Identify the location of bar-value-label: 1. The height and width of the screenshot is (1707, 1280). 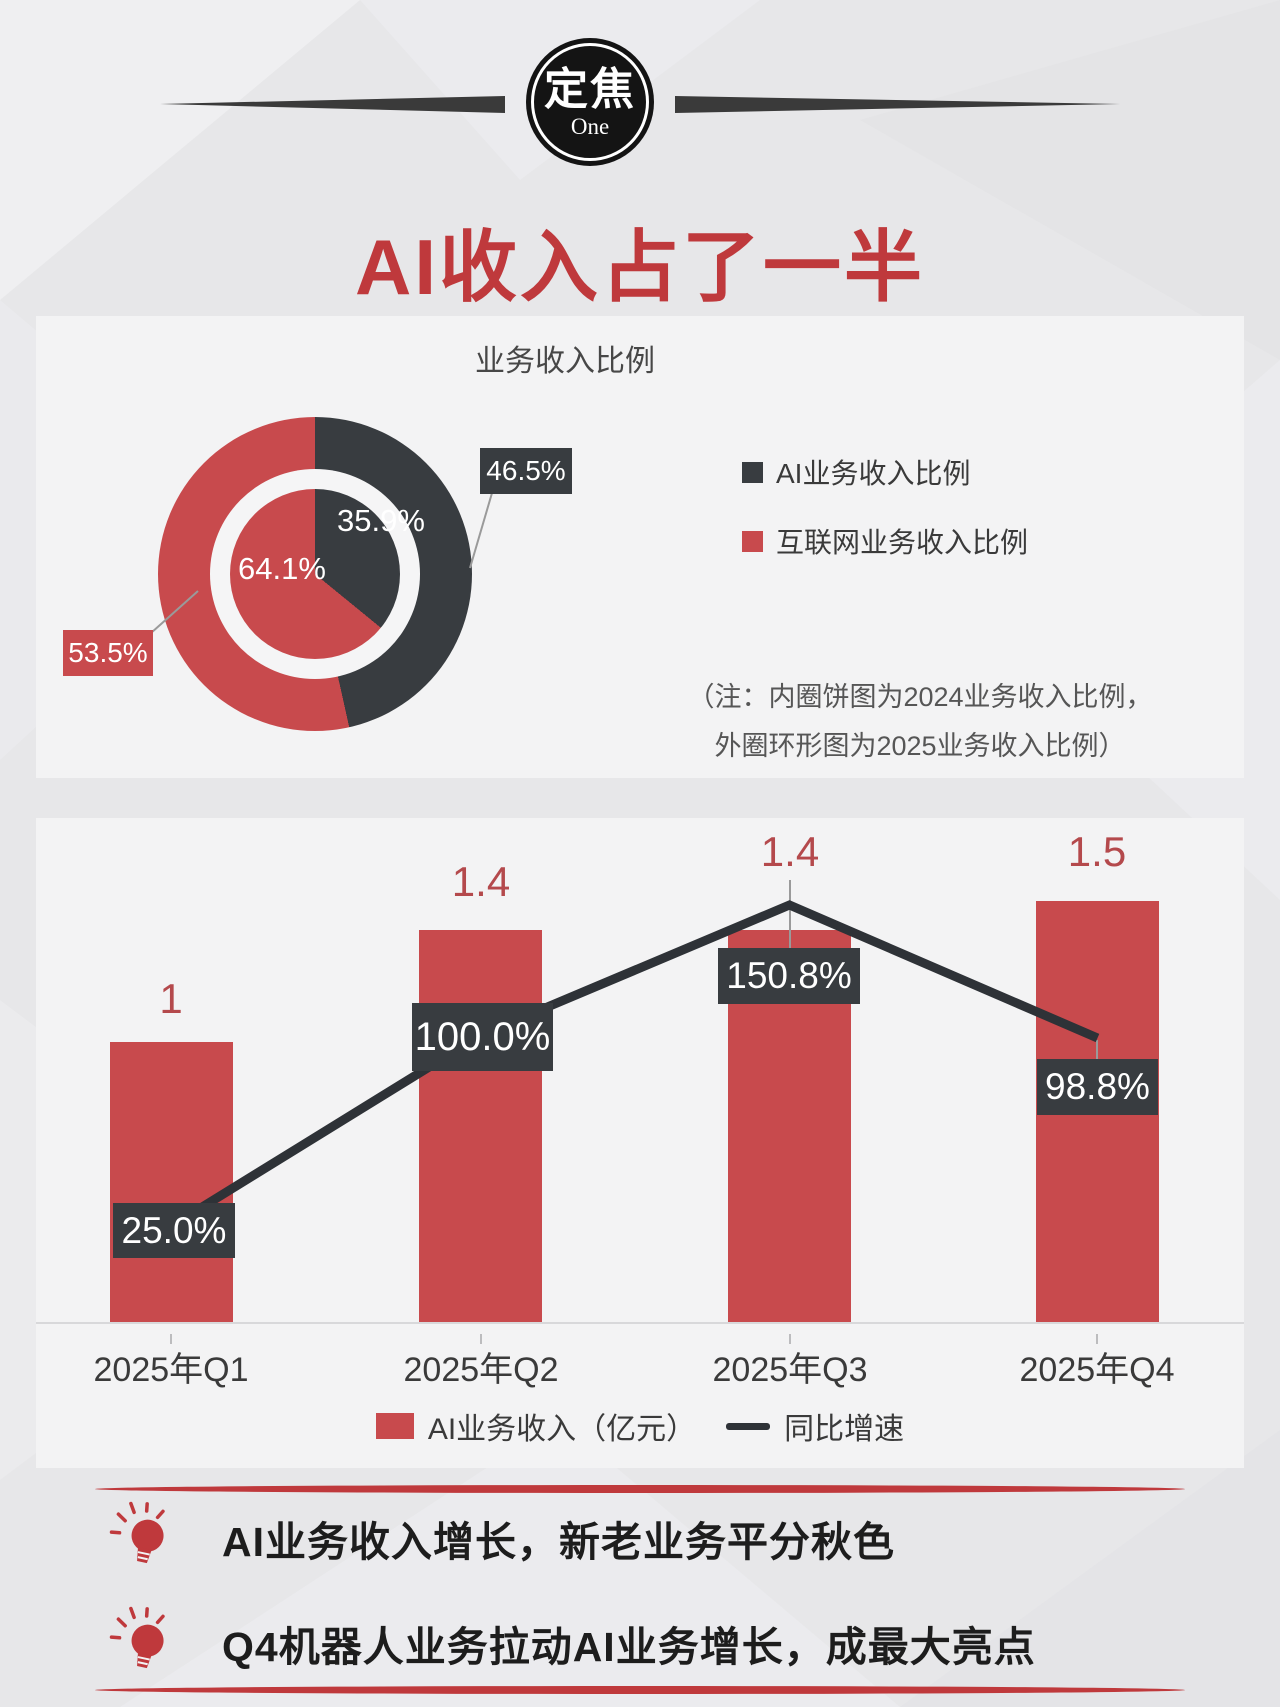
(171, 998).